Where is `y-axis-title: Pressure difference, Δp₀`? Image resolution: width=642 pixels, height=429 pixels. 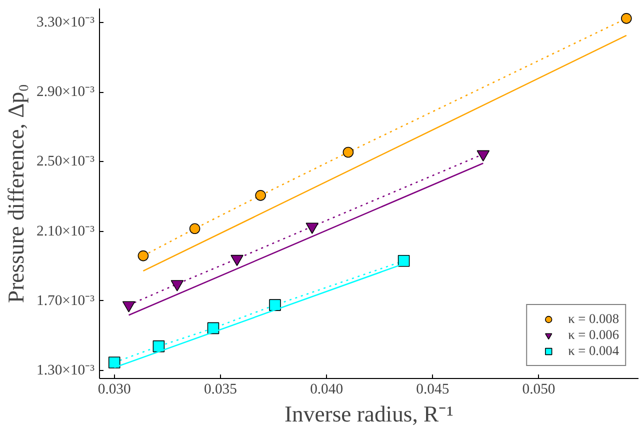
y-axis-title: Pressure difference, Δp₀ is located at coordinates (16, 193).